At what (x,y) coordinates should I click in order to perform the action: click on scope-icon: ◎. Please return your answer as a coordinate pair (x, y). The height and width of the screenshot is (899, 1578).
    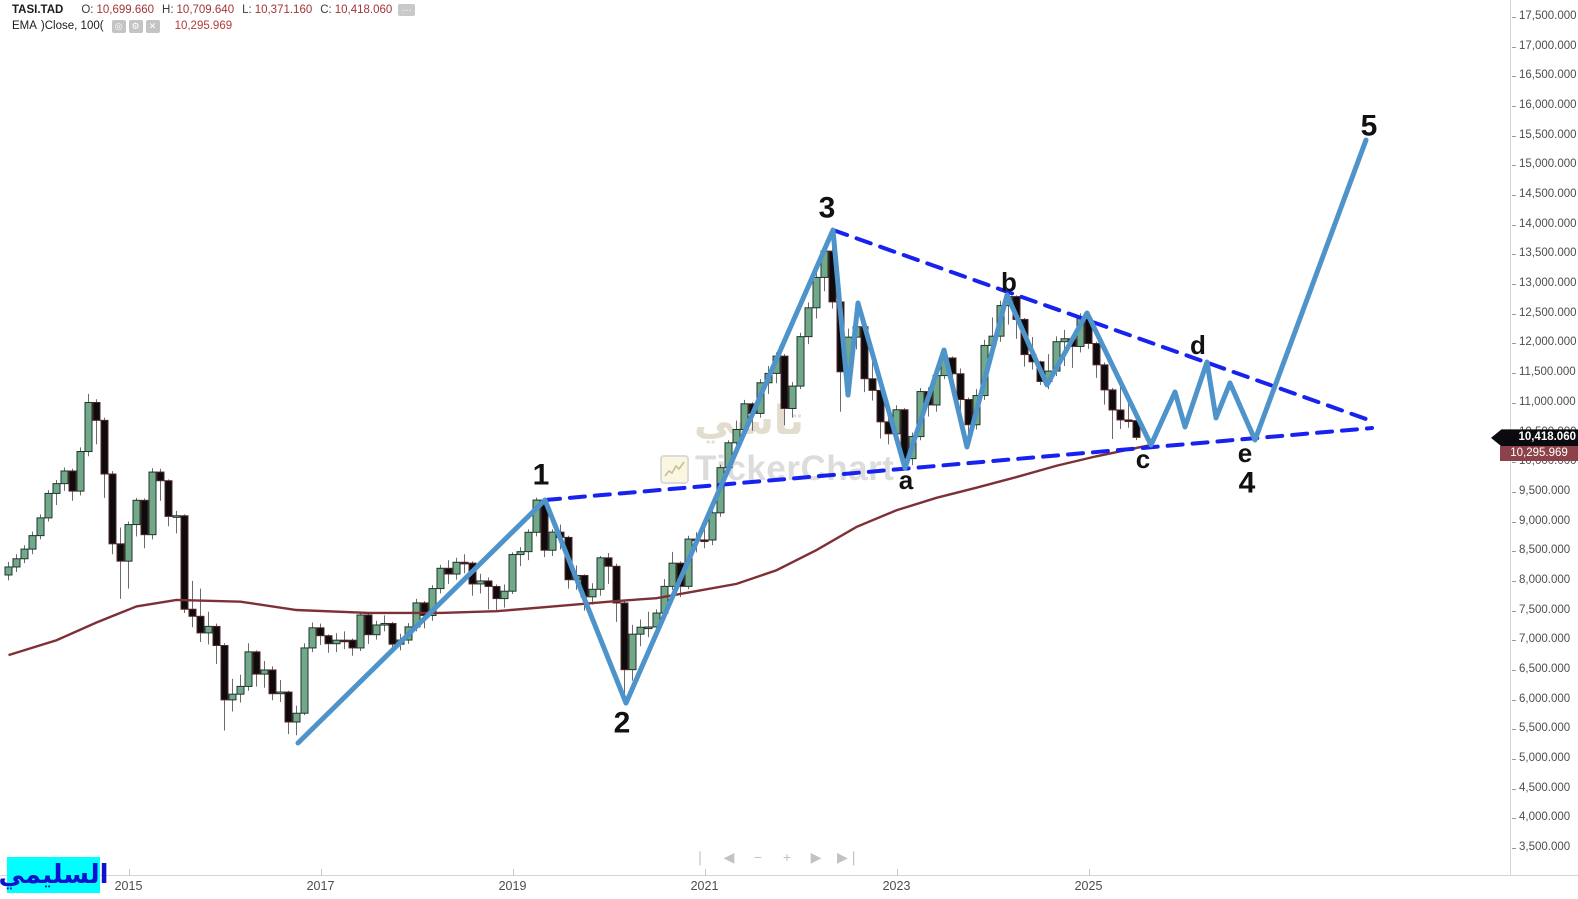
    Looking at the image, I should click on (118, 26).